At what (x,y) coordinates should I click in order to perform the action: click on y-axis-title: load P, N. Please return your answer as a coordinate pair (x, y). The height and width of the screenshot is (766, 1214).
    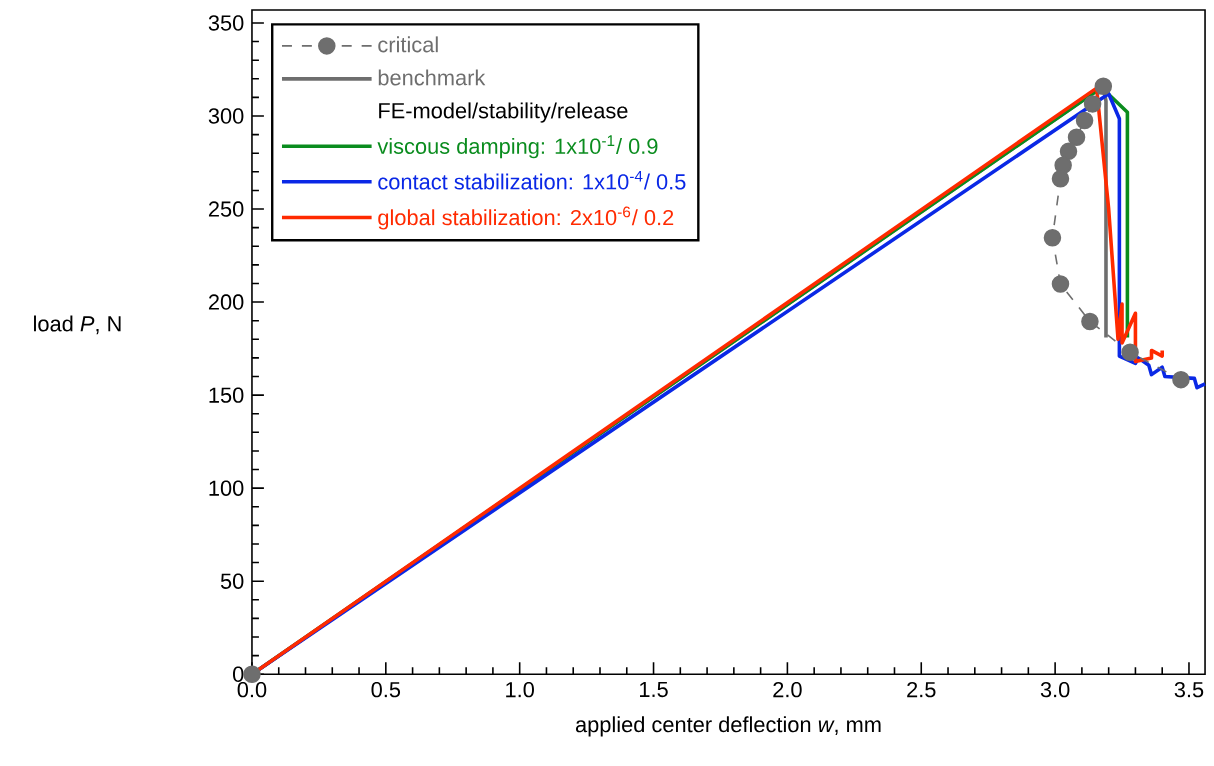
    Looking at the image, I should click on (77, 325).